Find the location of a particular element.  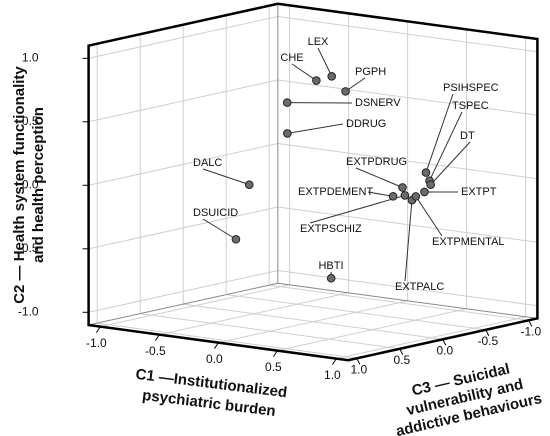

x-axis-title: C1 —Institutionalized psychiatric burden is located at coordinates (211, 393).